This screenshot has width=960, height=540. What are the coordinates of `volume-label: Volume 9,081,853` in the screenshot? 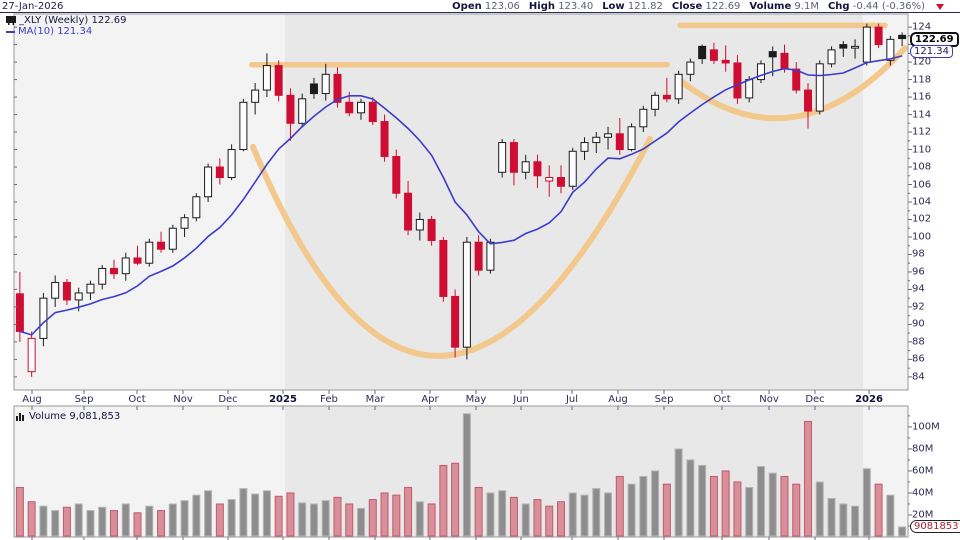 It's located at (75, 416).